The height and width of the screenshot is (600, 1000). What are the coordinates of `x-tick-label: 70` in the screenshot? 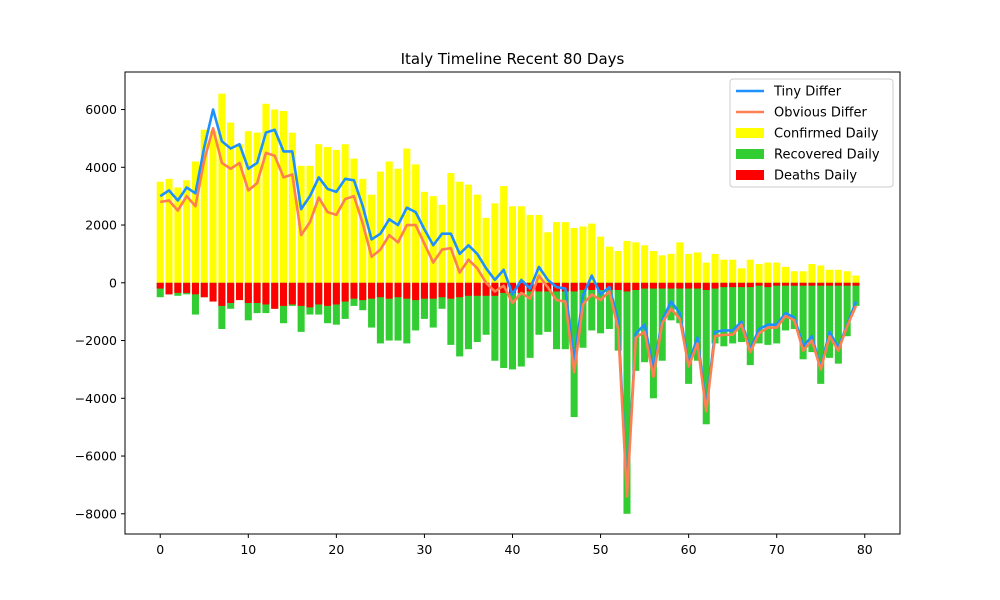 It's located at (777, 549).